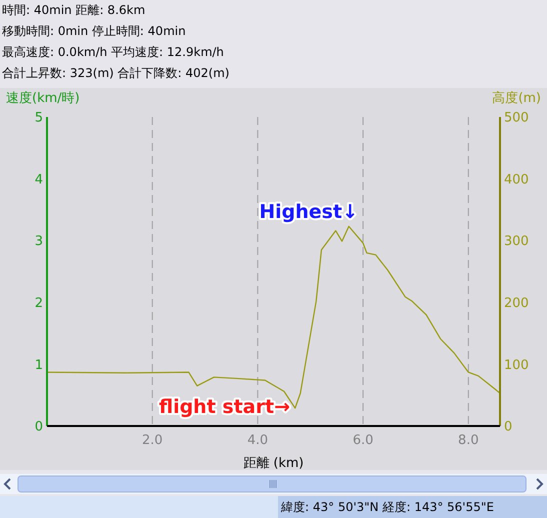 The height and width of the screenshot is (518, 547). Describe the element at coordinates (308, 212) in the screenshot. I see `annotation: Highest↓` at that location.